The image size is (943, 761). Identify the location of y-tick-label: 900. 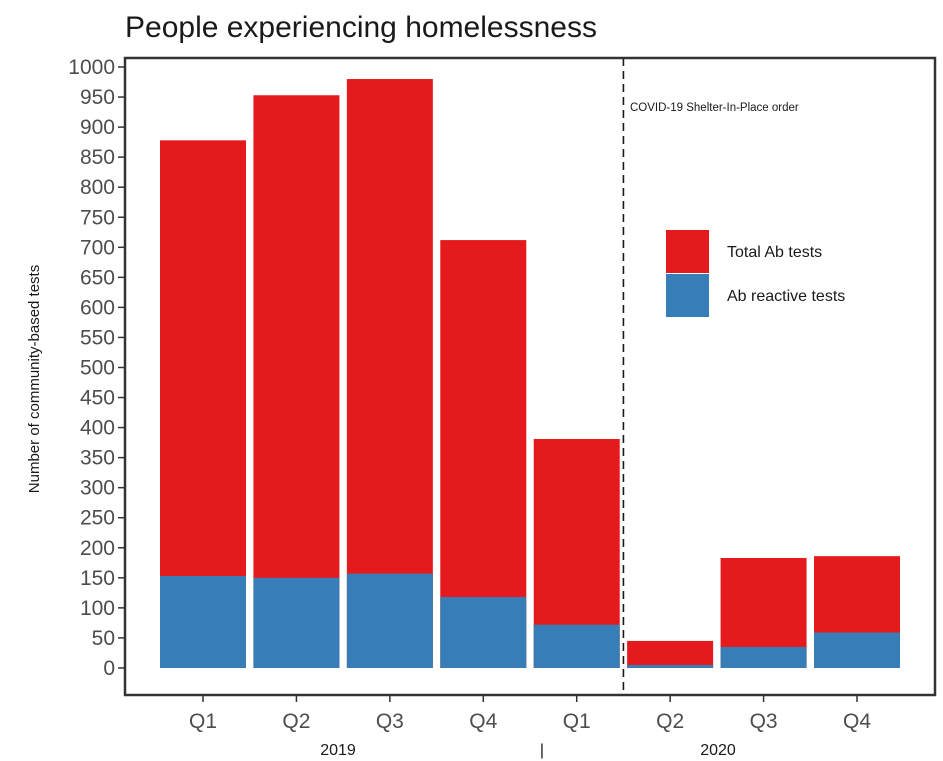
(97, 127).